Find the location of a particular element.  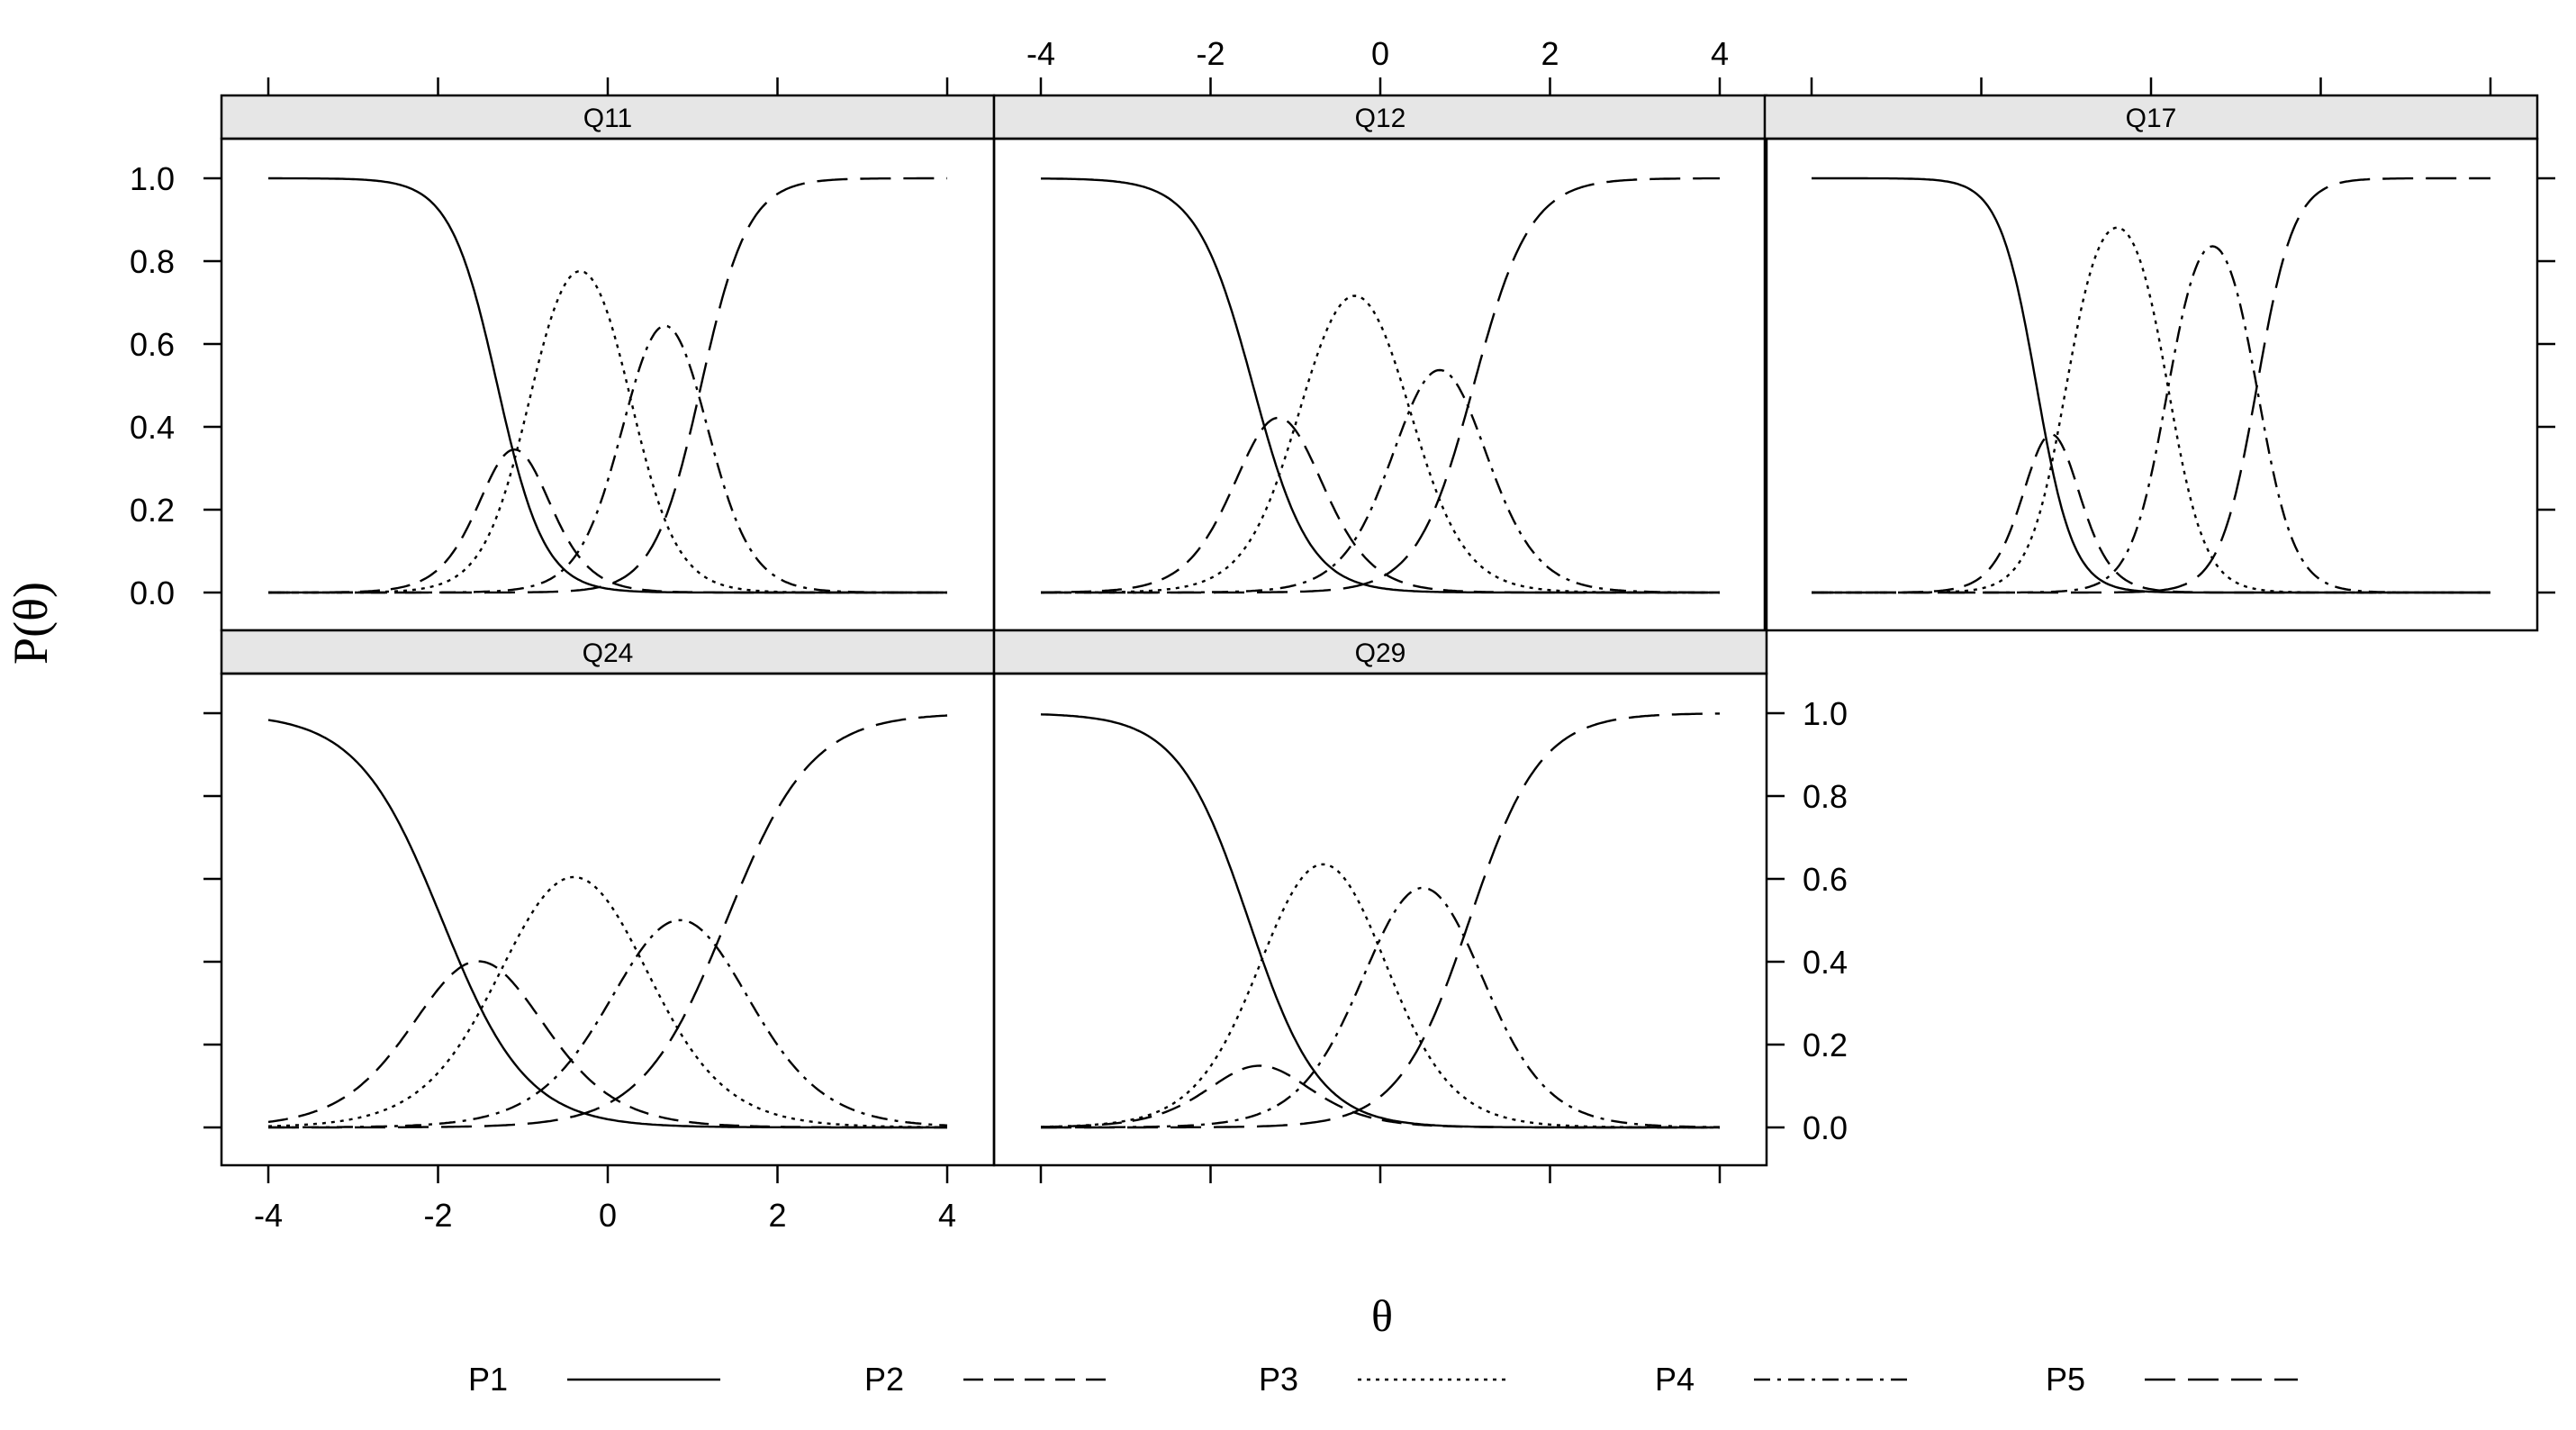

panel-title: Q24 is located at coordinates (608, 653).